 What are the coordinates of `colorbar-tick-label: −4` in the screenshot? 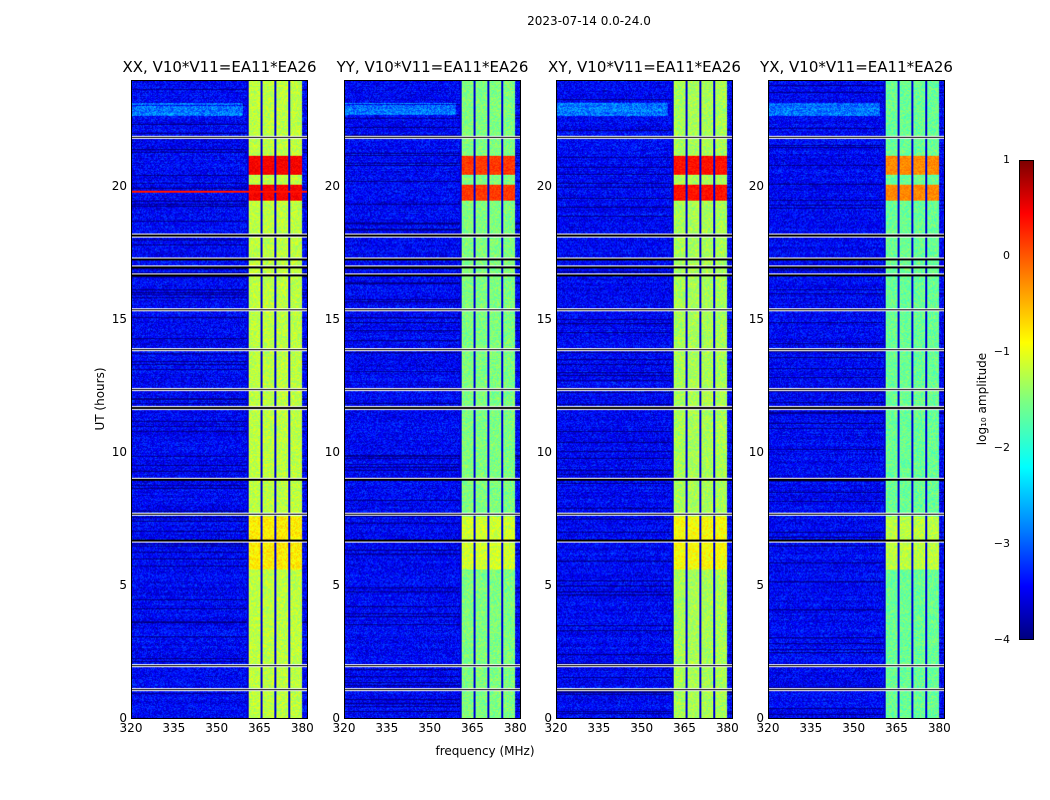 It's located at (1001, 639).